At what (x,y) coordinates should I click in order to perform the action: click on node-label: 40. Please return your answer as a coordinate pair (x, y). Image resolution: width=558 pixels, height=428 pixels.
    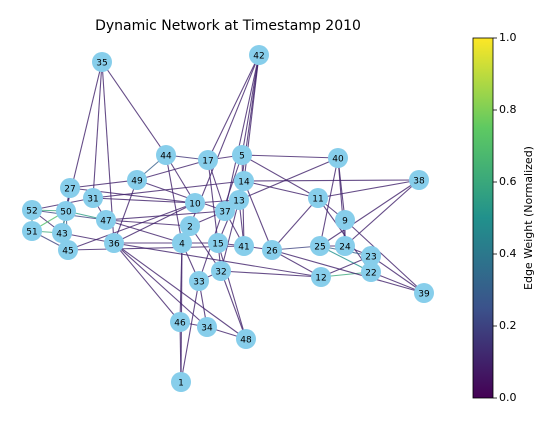
    Looking at the image, I should click on (338, 160).